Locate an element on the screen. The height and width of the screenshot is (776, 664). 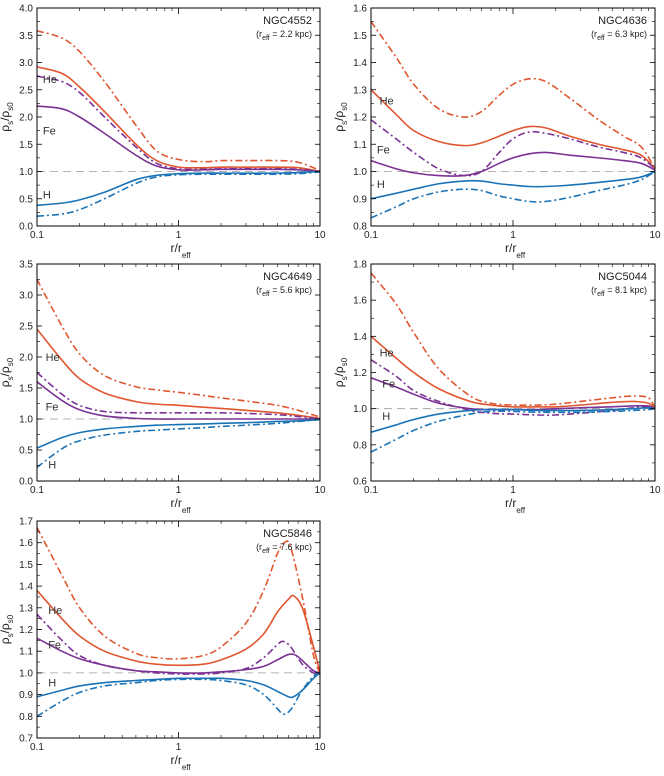
panel-subtitle: (reff = 6.3 kpc) is located at coordinates (619, 35).